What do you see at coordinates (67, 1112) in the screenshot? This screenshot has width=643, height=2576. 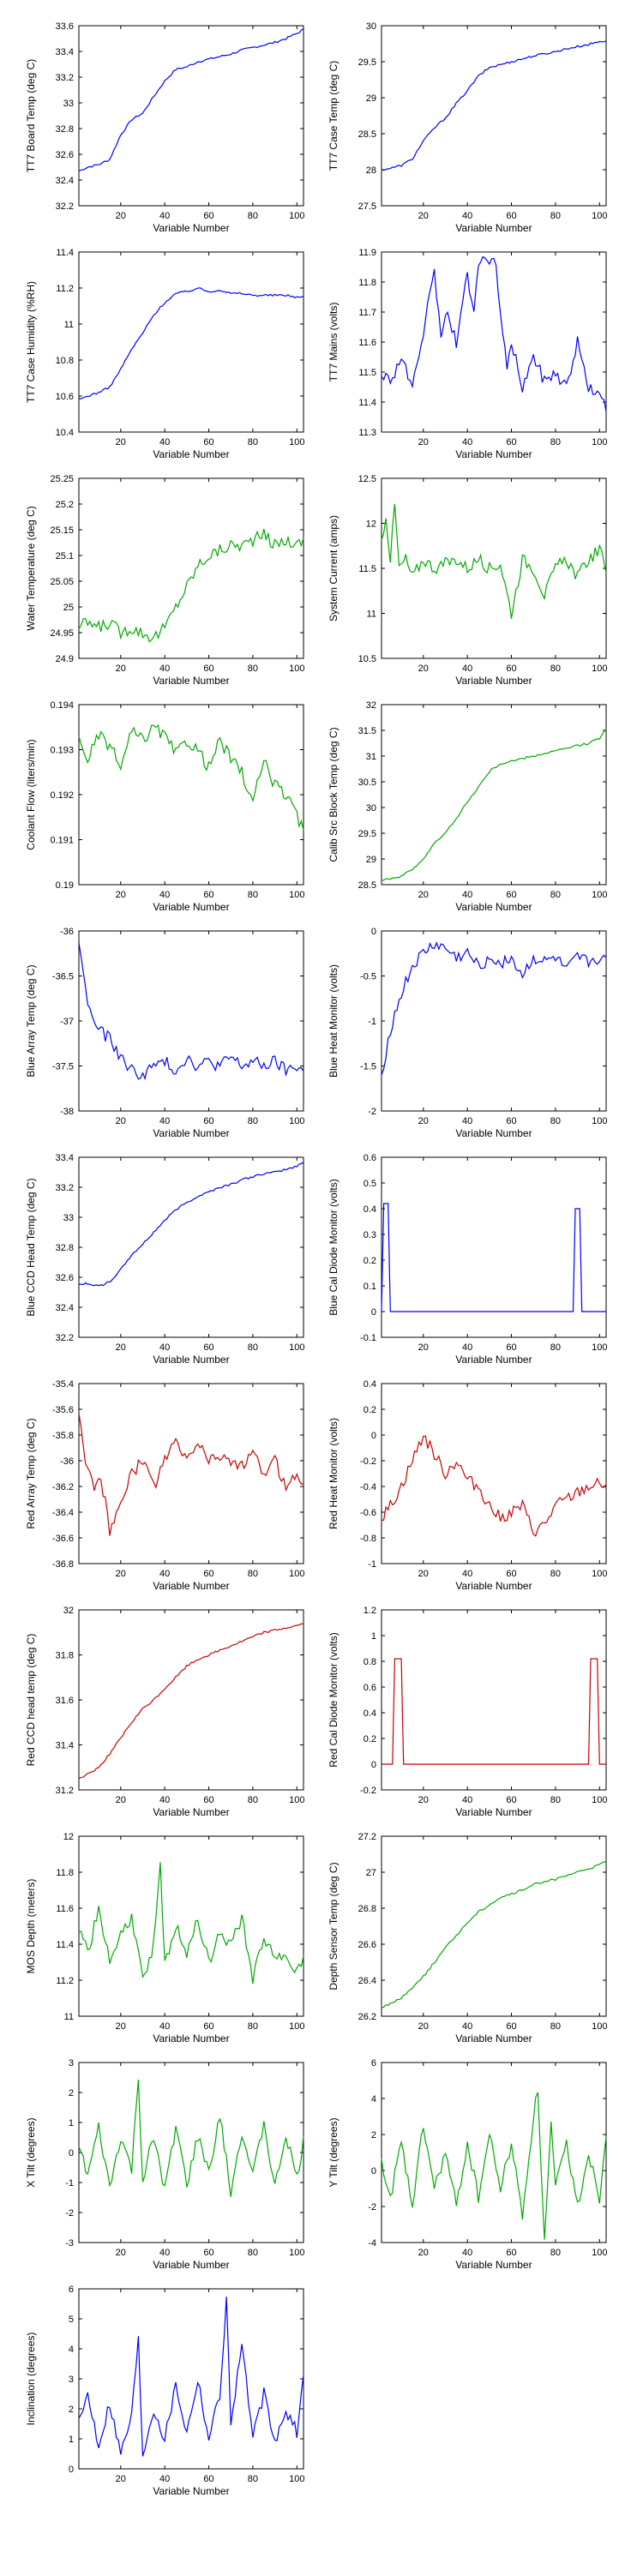 I see `y-tick-label: -38` at bounding box center [67, 1112].